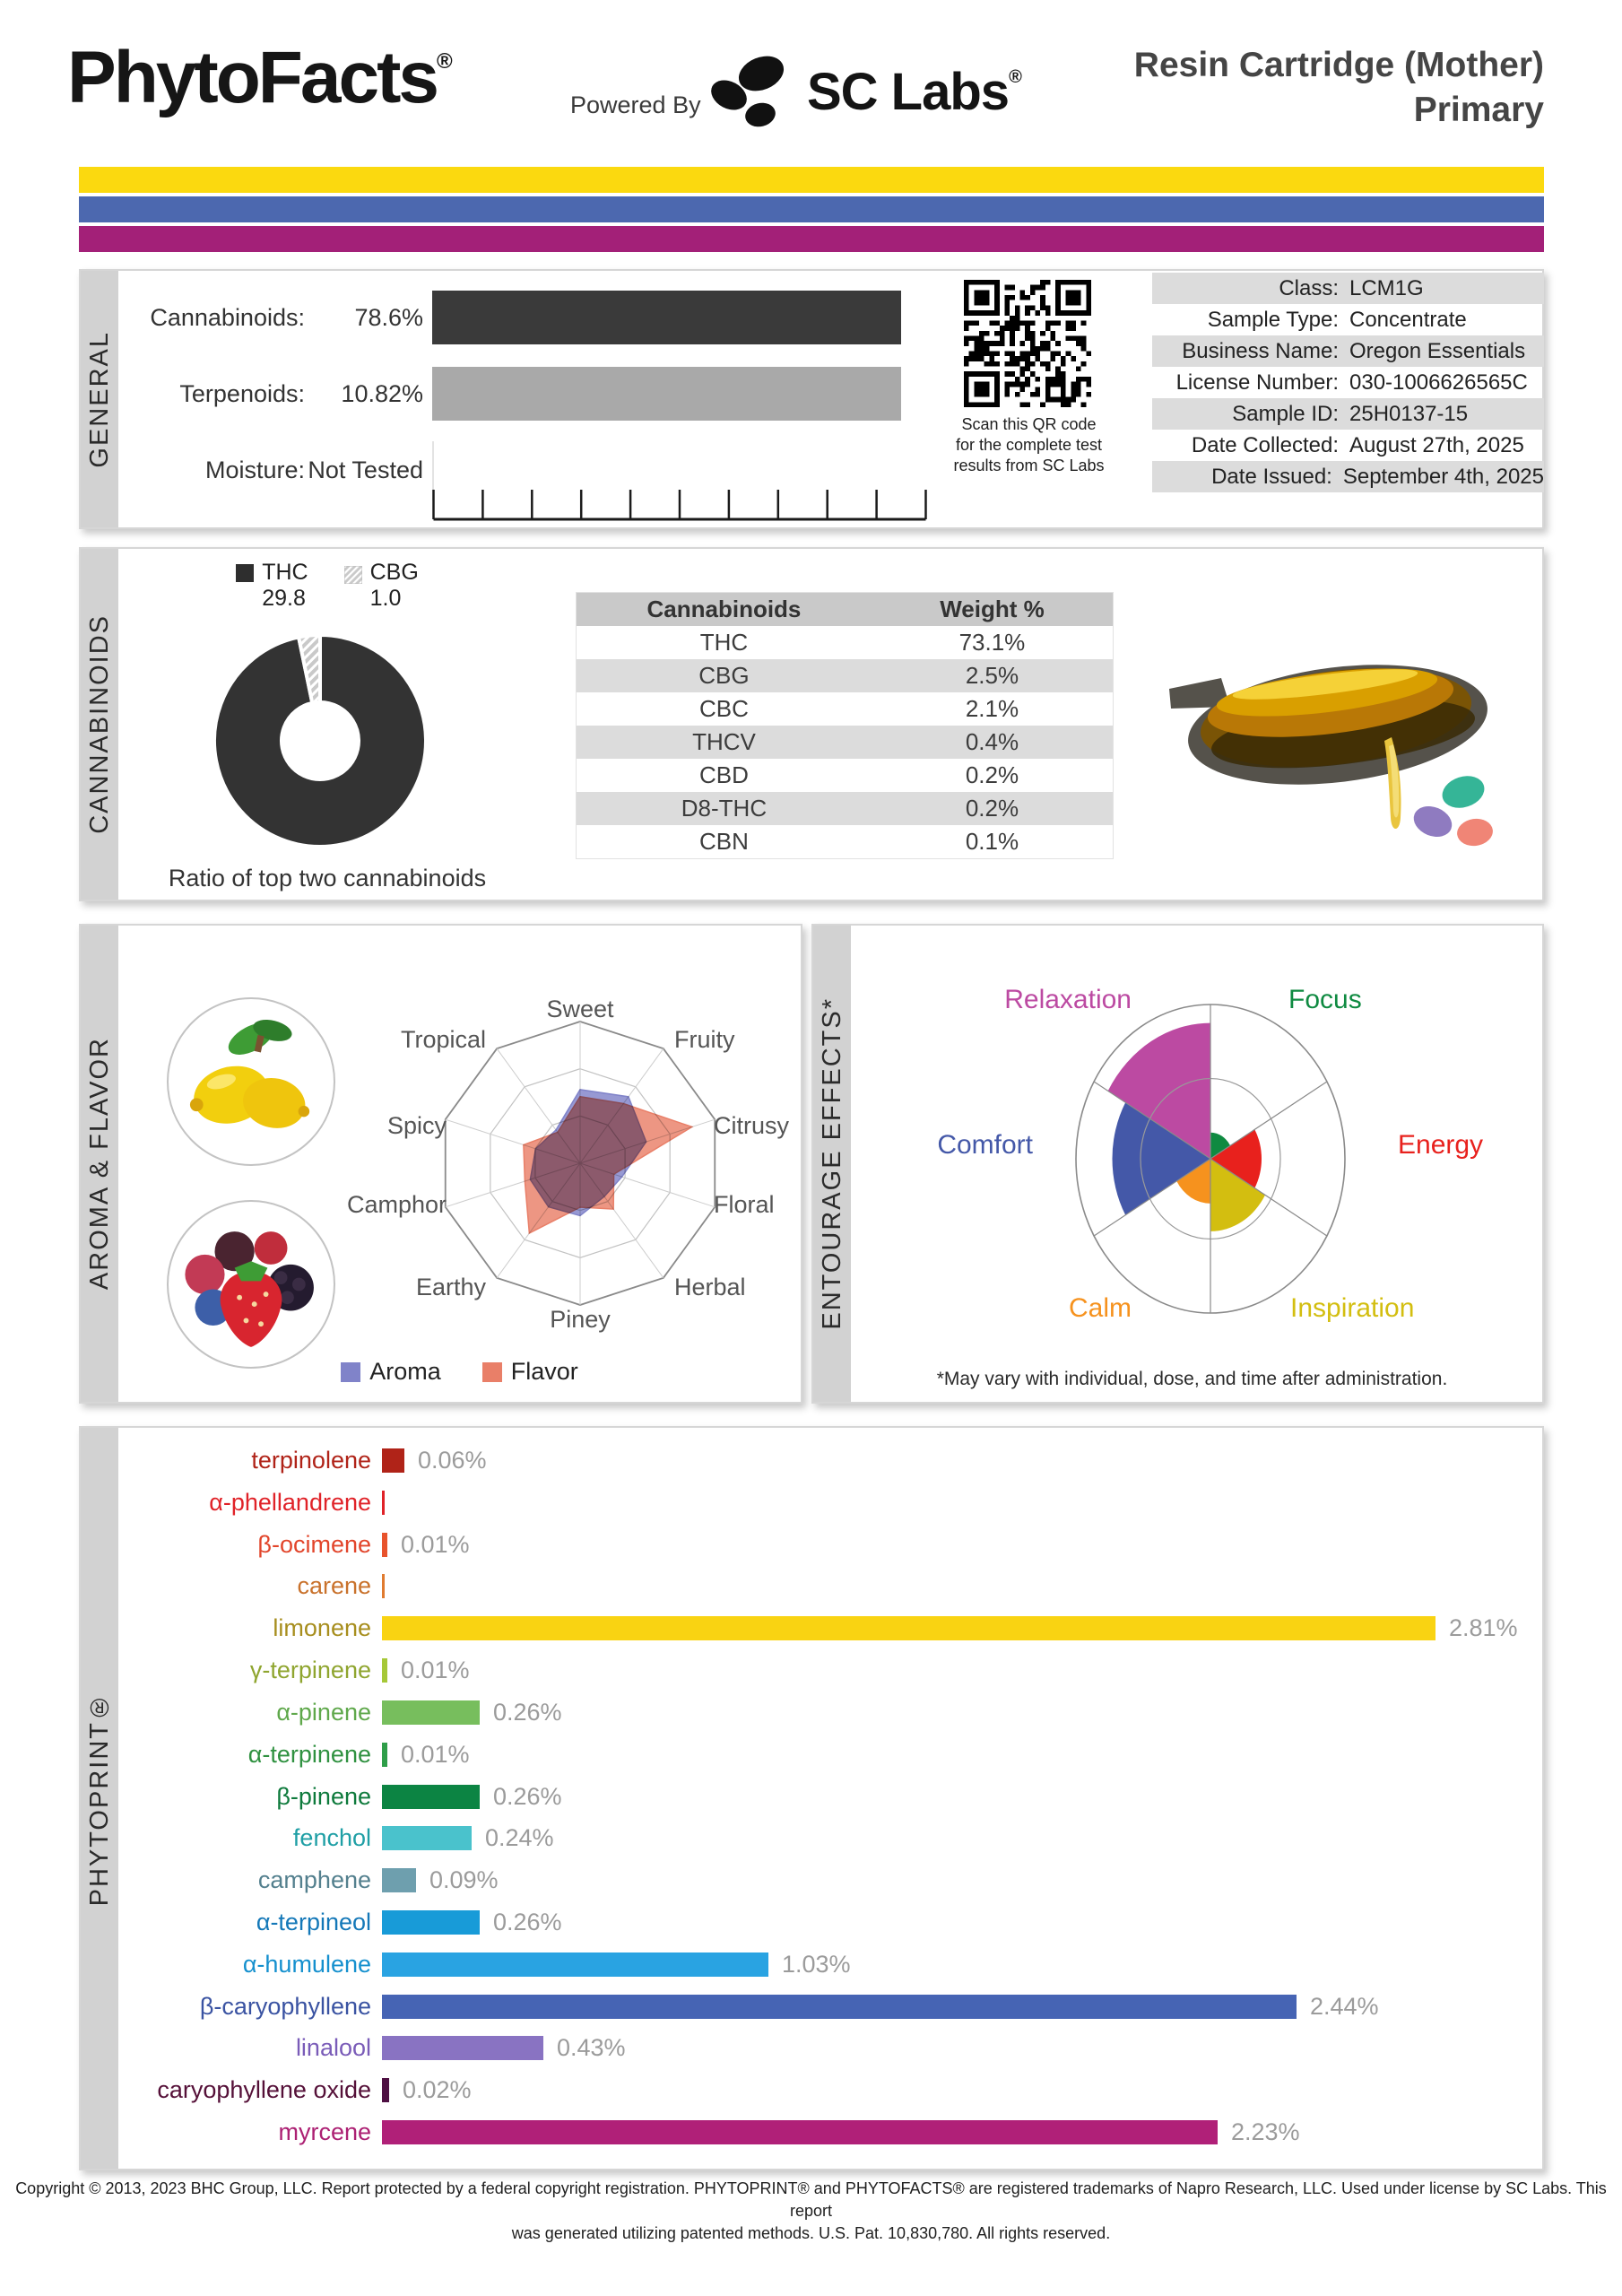 This screenshot has height=2296, width=1622. Describe the element at coordinates (491, 1371) in the screenshot. I see `legend-swatch` at that location.